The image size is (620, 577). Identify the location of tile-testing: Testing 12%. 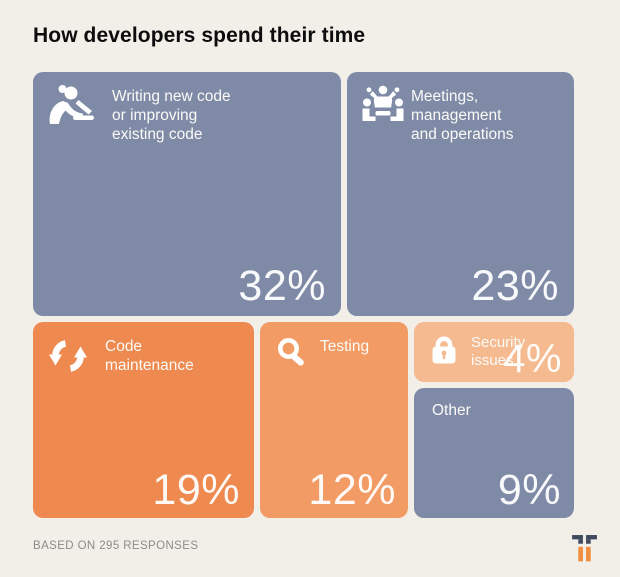
(334, 420).